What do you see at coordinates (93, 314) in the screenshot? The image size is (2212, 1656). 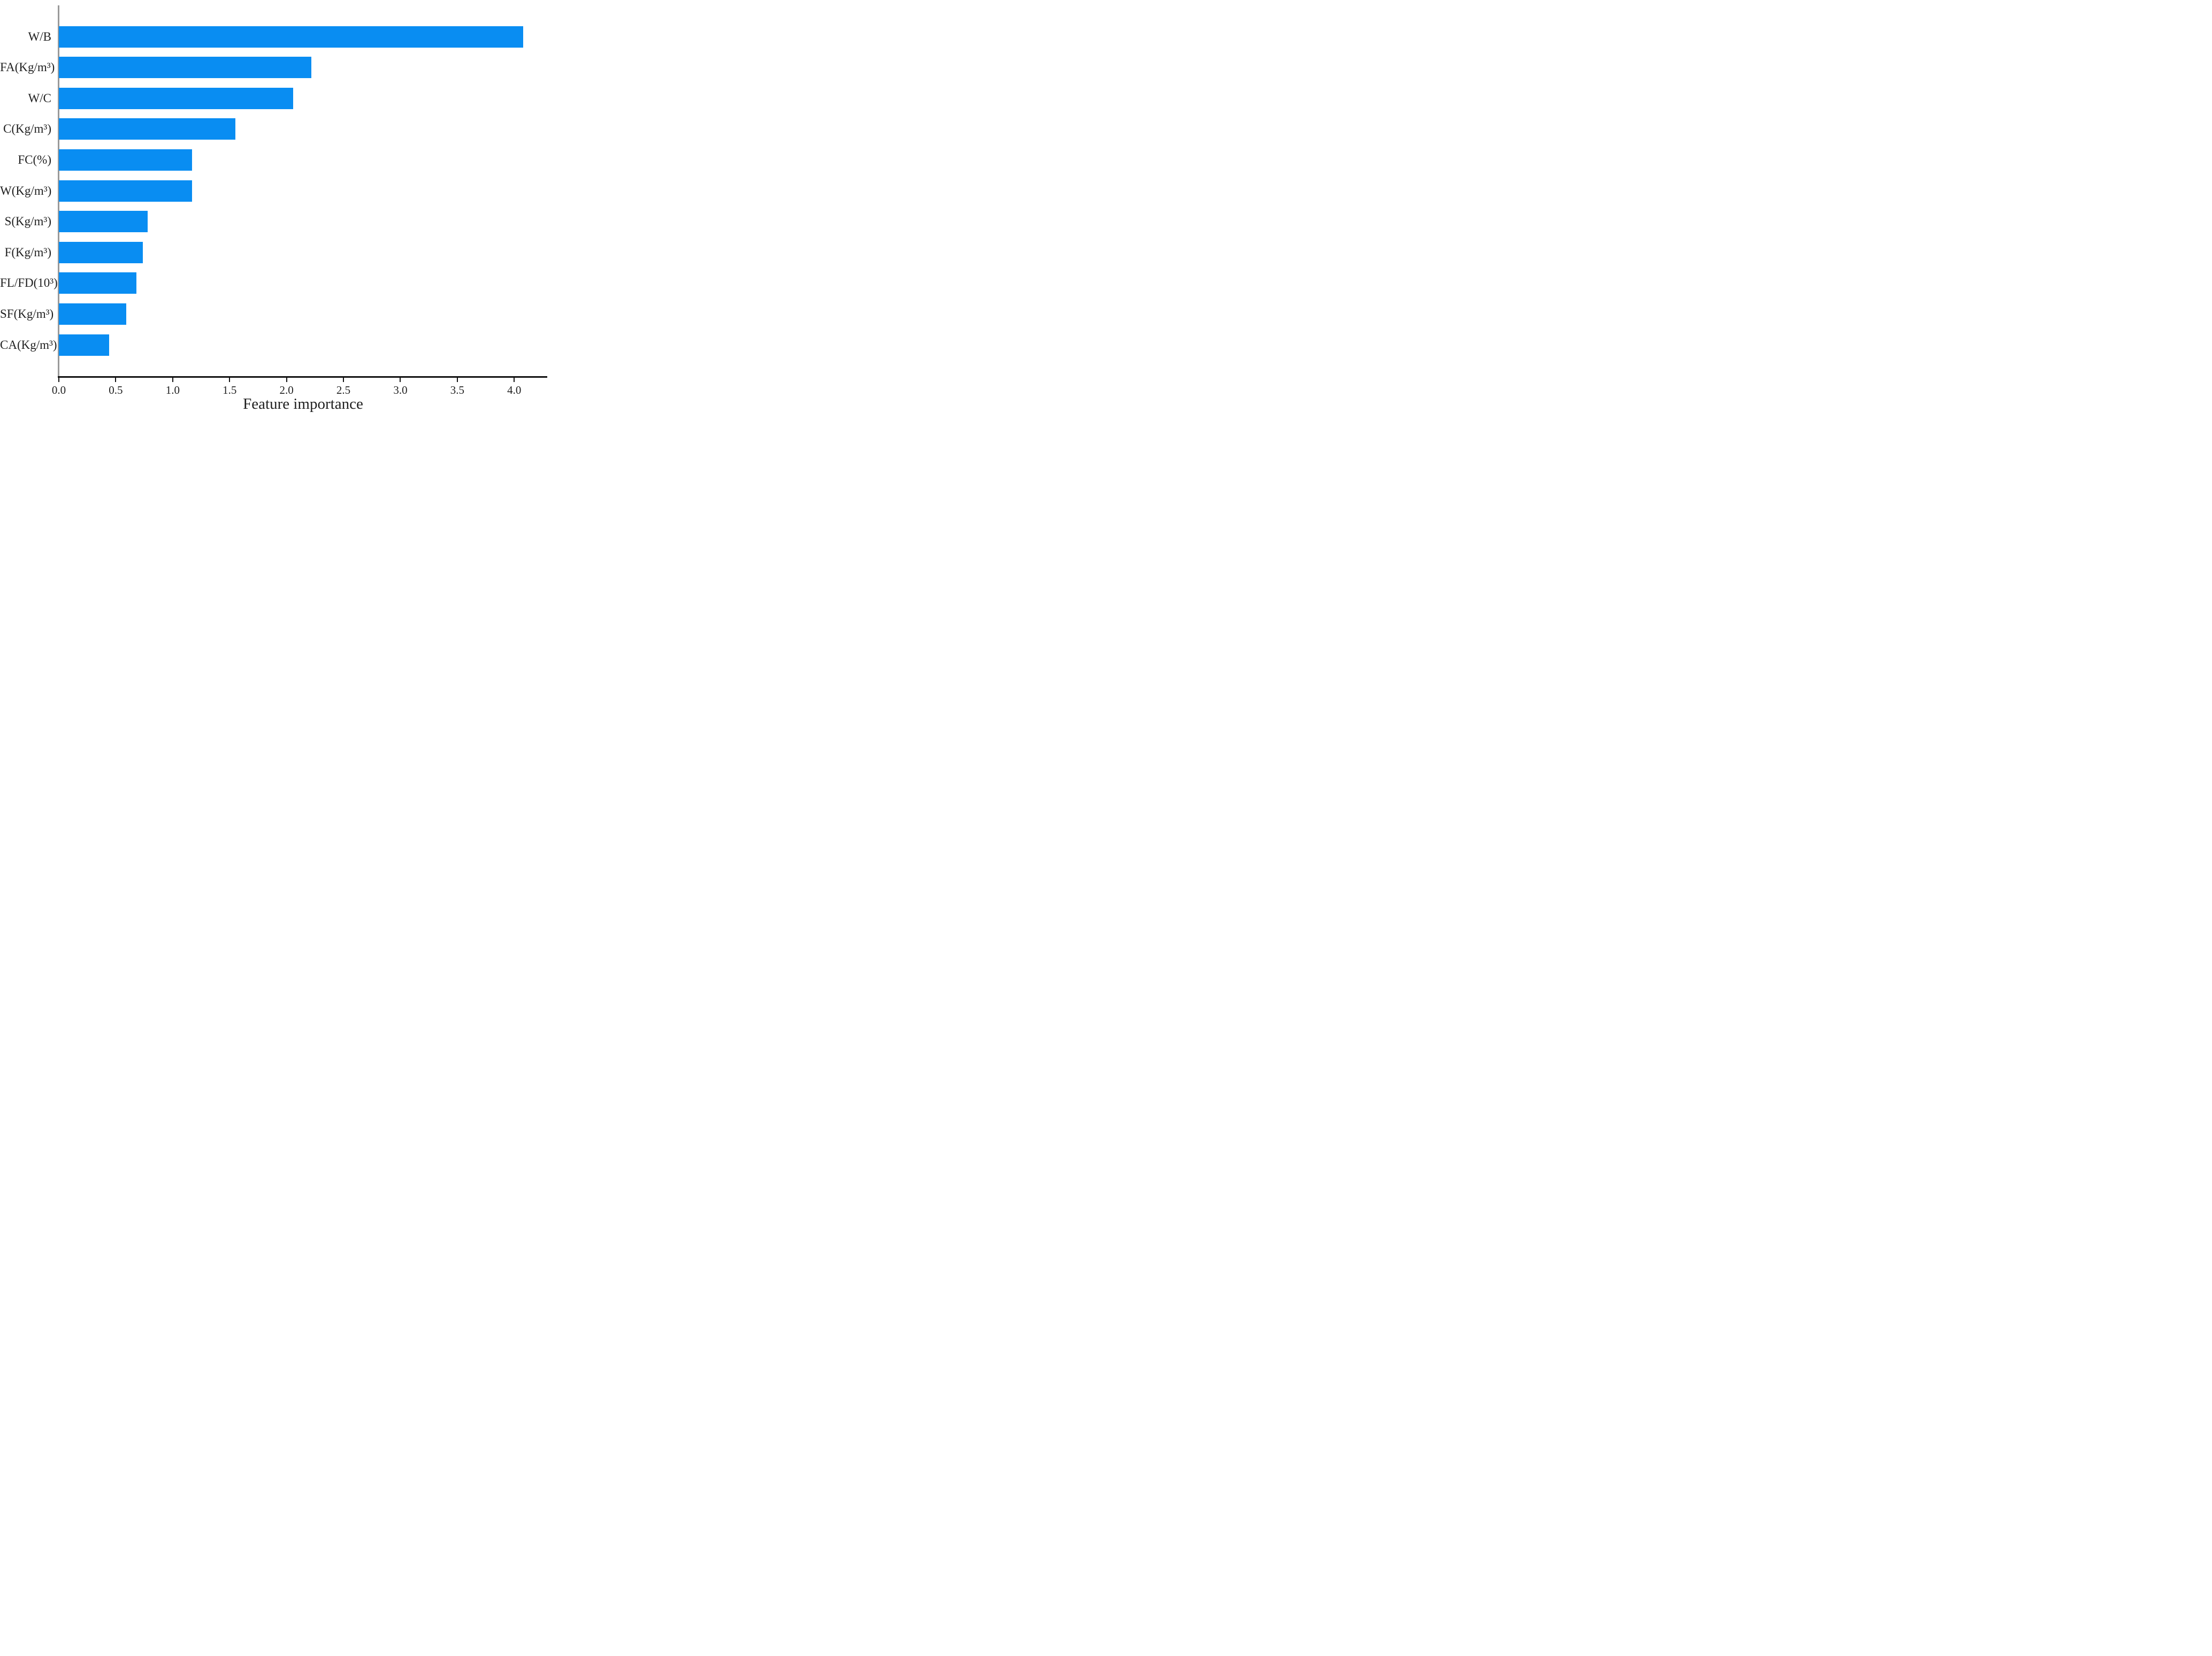 I see `bar-sfkgm` at bounding box center [93, 314].